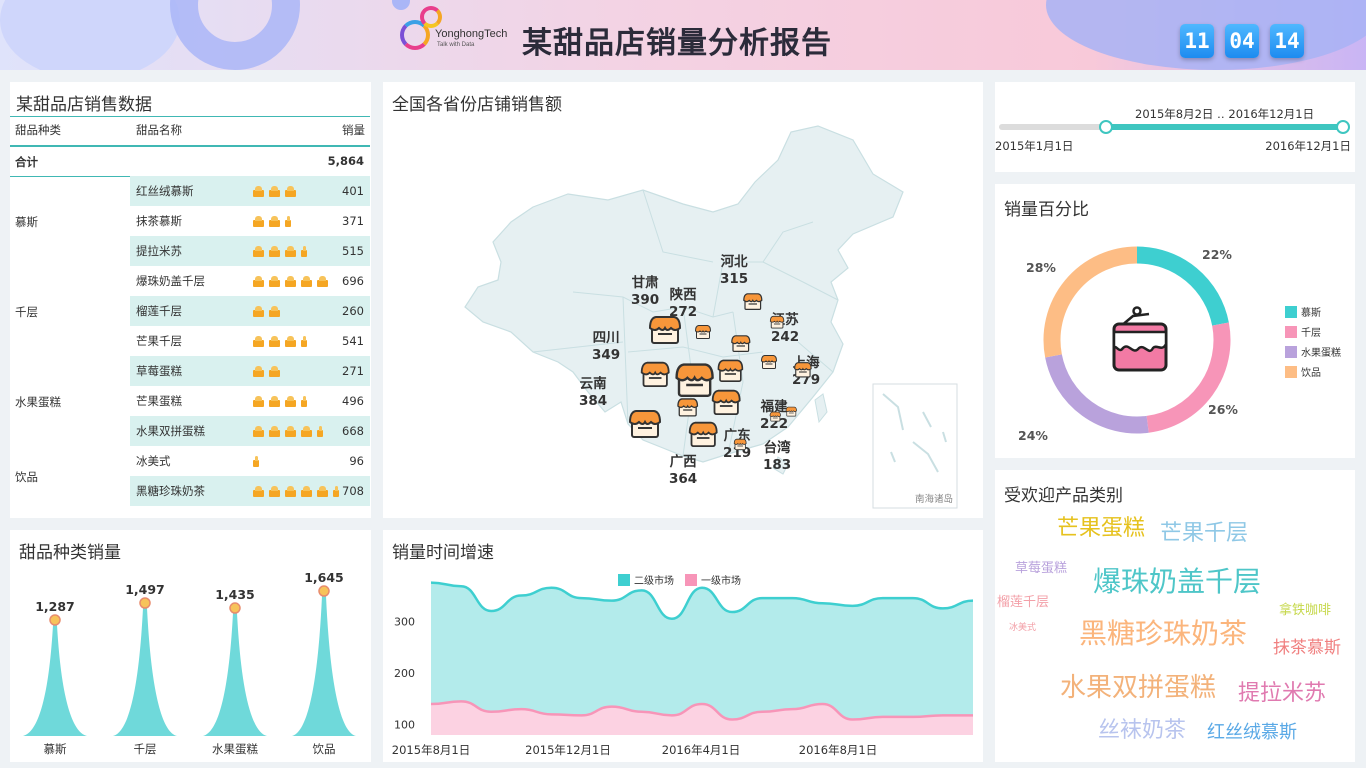 This screenshot has height=768, width=1366. I want to click on product-name: 草莓蛋糕, so click(159, 371).